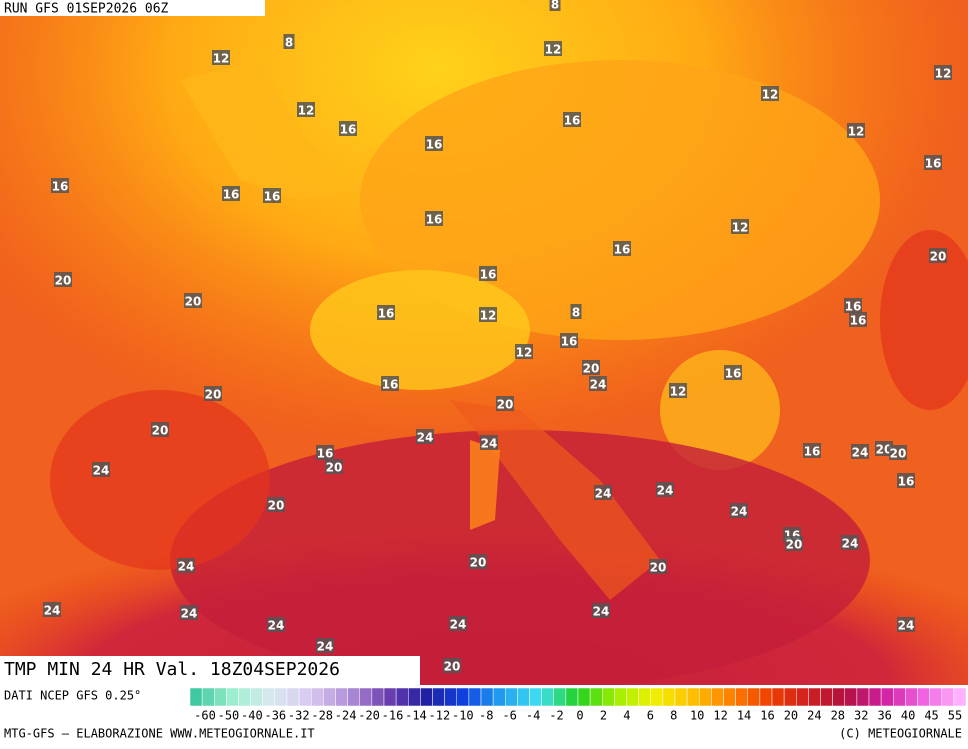 The height and width of the screenshot is (749, 968). Describe the element at coordinates (533, 716) in the screenshot. I see `scale-label: -4` at that location.